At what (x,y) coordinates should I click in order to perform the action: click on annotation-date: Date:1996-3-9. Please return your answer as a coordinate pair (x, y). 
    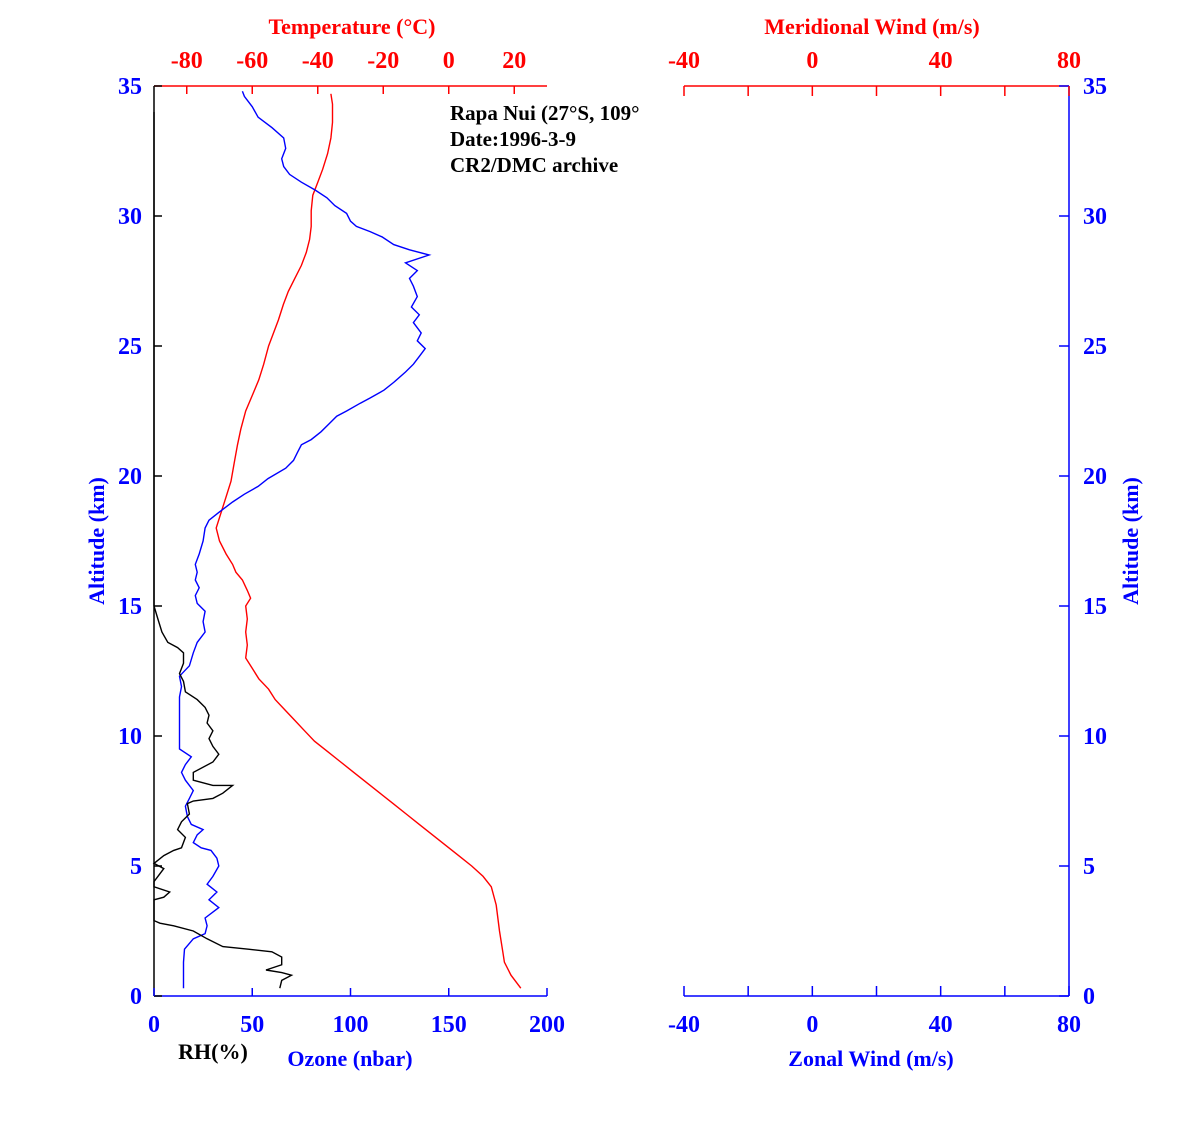
    Looking at the image, I should click on (513, 139).